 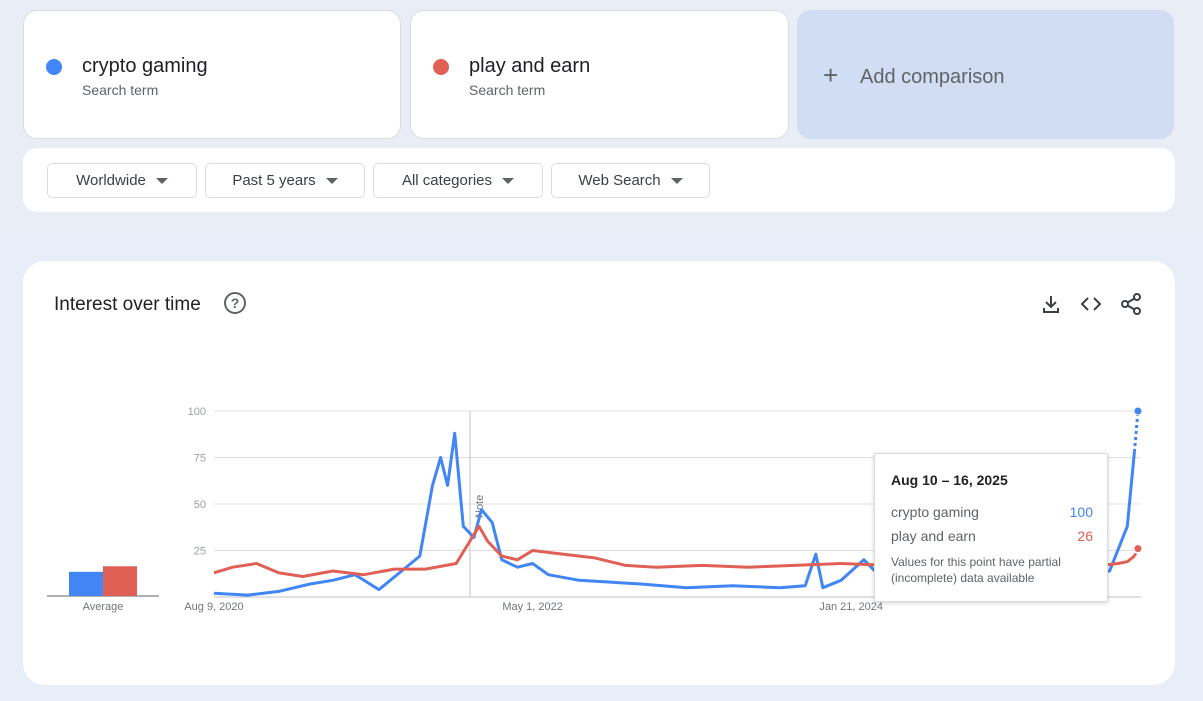 What do you see at coordinates (1131, 304) in the screenshot?
I see `share-icon` at bounding box center [1131, 304].